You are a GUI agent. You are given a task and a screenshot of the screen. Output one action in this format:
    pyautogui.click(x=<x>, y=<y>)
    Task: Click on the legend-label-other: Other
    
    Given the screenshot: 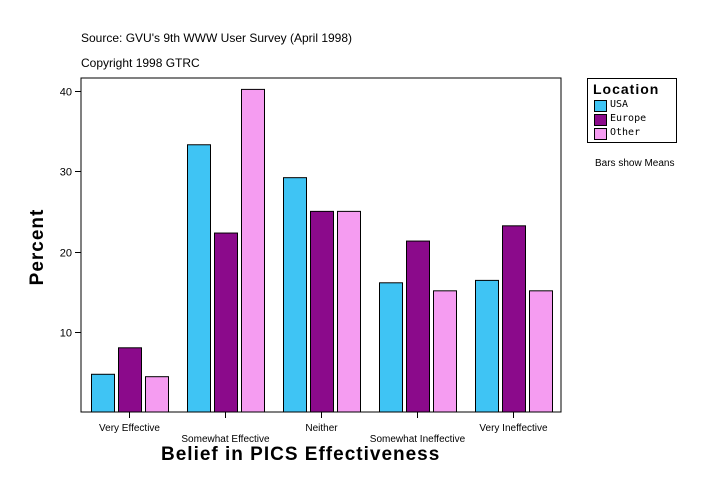 What is the action you would take?
    pyautogui.click(x=625, y=132)
    